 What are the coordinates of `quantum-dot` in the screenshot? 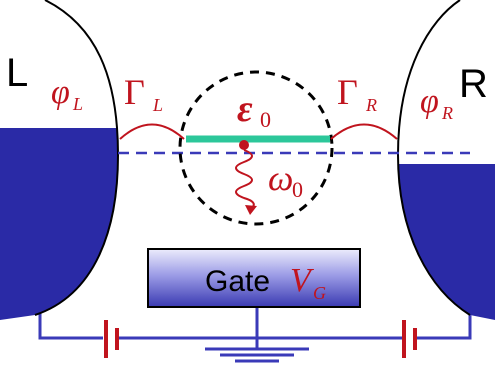 It's located at (256, 148).